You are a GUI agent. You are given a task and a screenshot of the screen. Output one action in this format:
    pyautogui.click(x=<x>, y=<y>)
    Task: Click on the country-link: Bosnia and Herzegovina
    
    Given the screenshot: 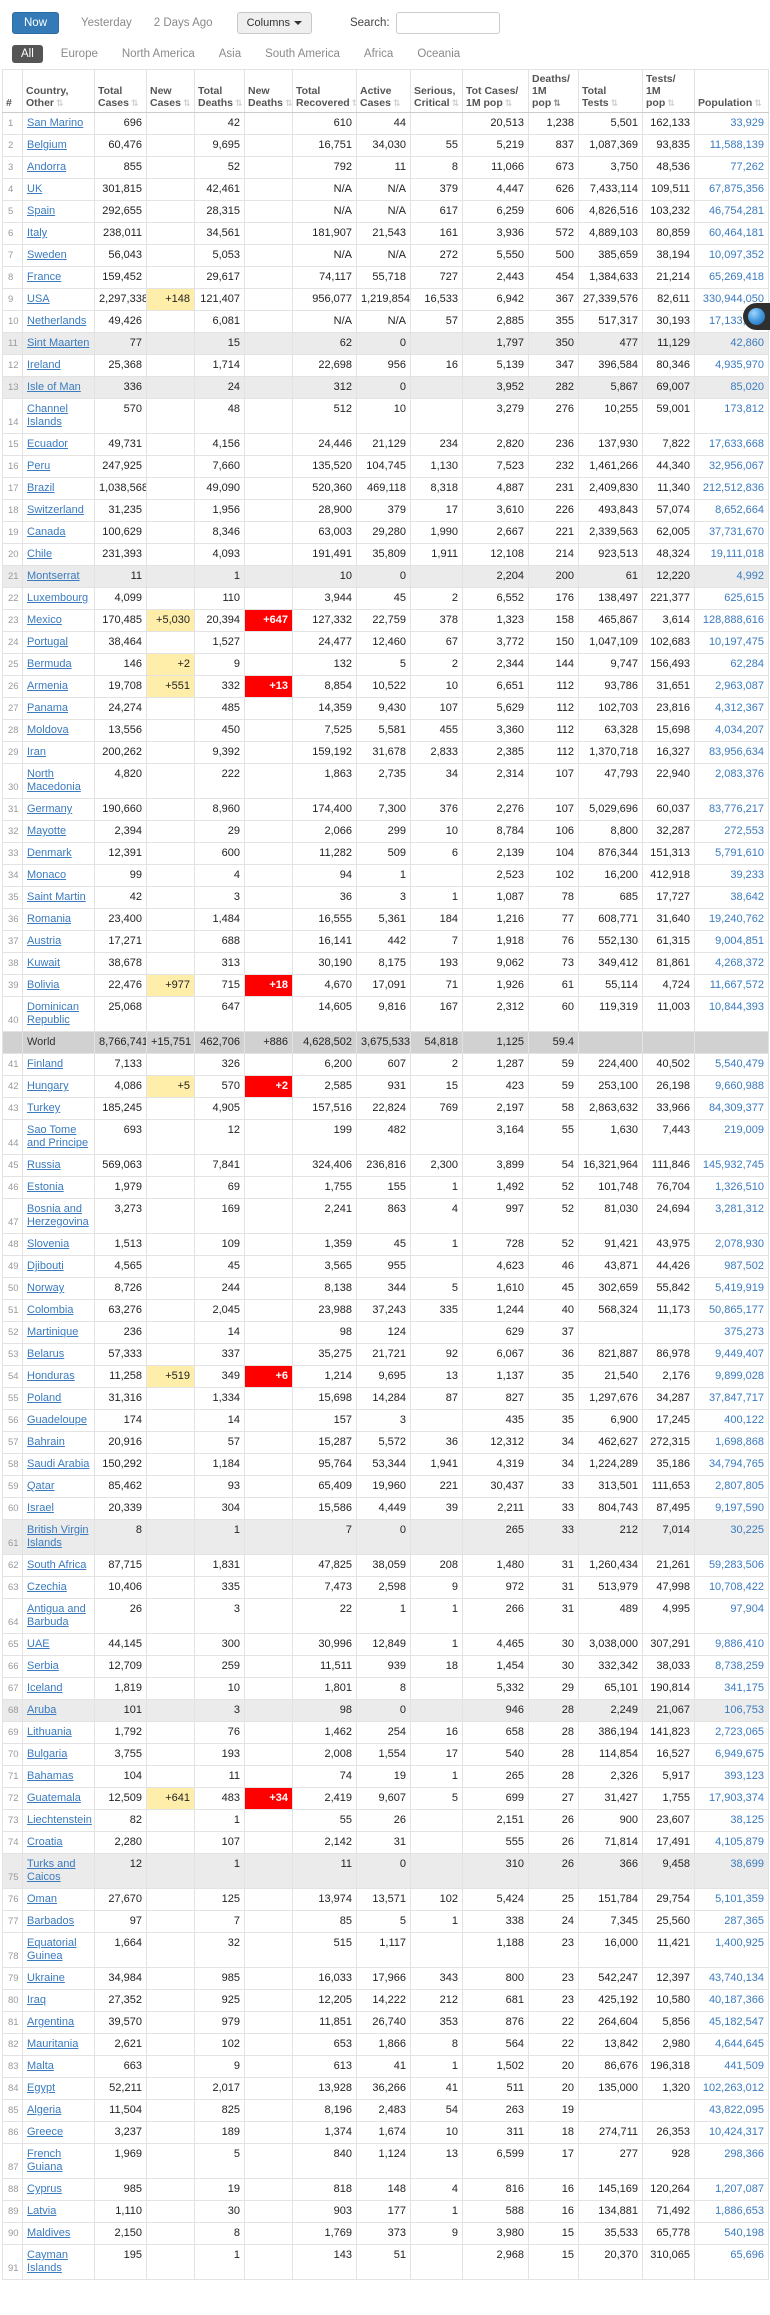 What is the action you would take?
    pyautogui.click(x=58, y=1215)
    